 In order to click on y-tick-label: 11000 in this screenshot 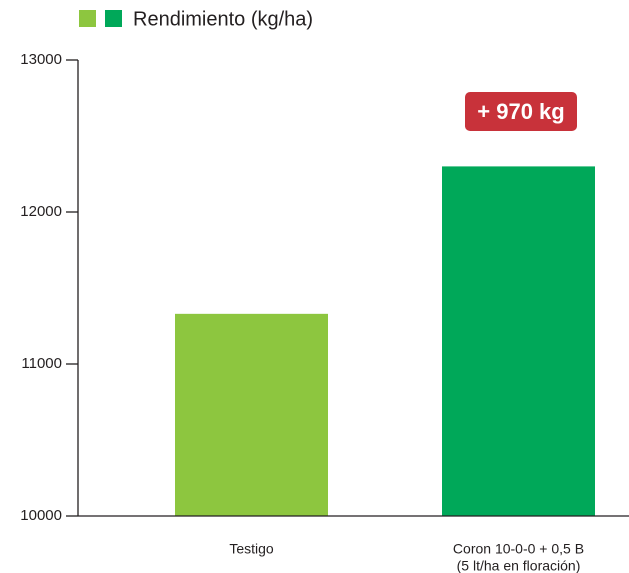, I will do `click(41, 363)`.